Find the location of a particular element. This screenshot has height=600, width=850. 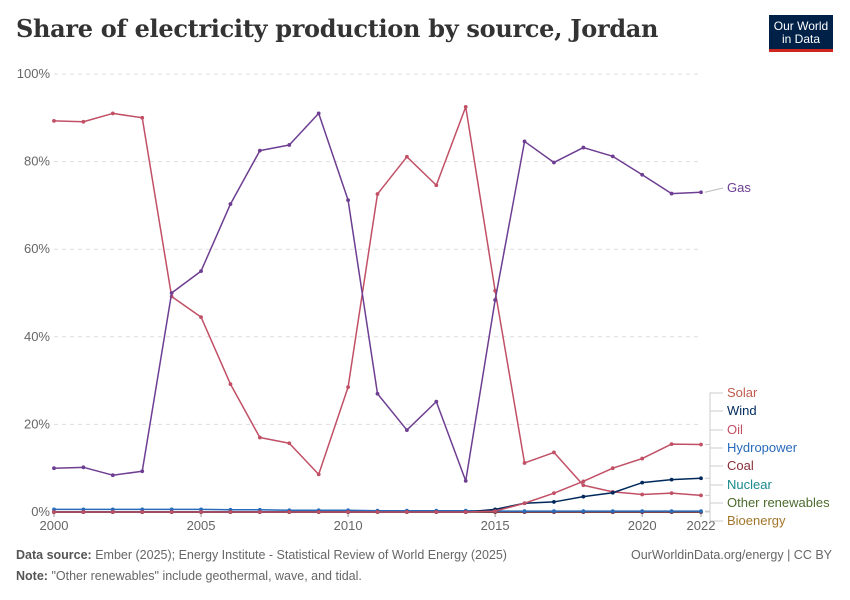

legend-label-gas: Gas is located at coordinates (739, 187).